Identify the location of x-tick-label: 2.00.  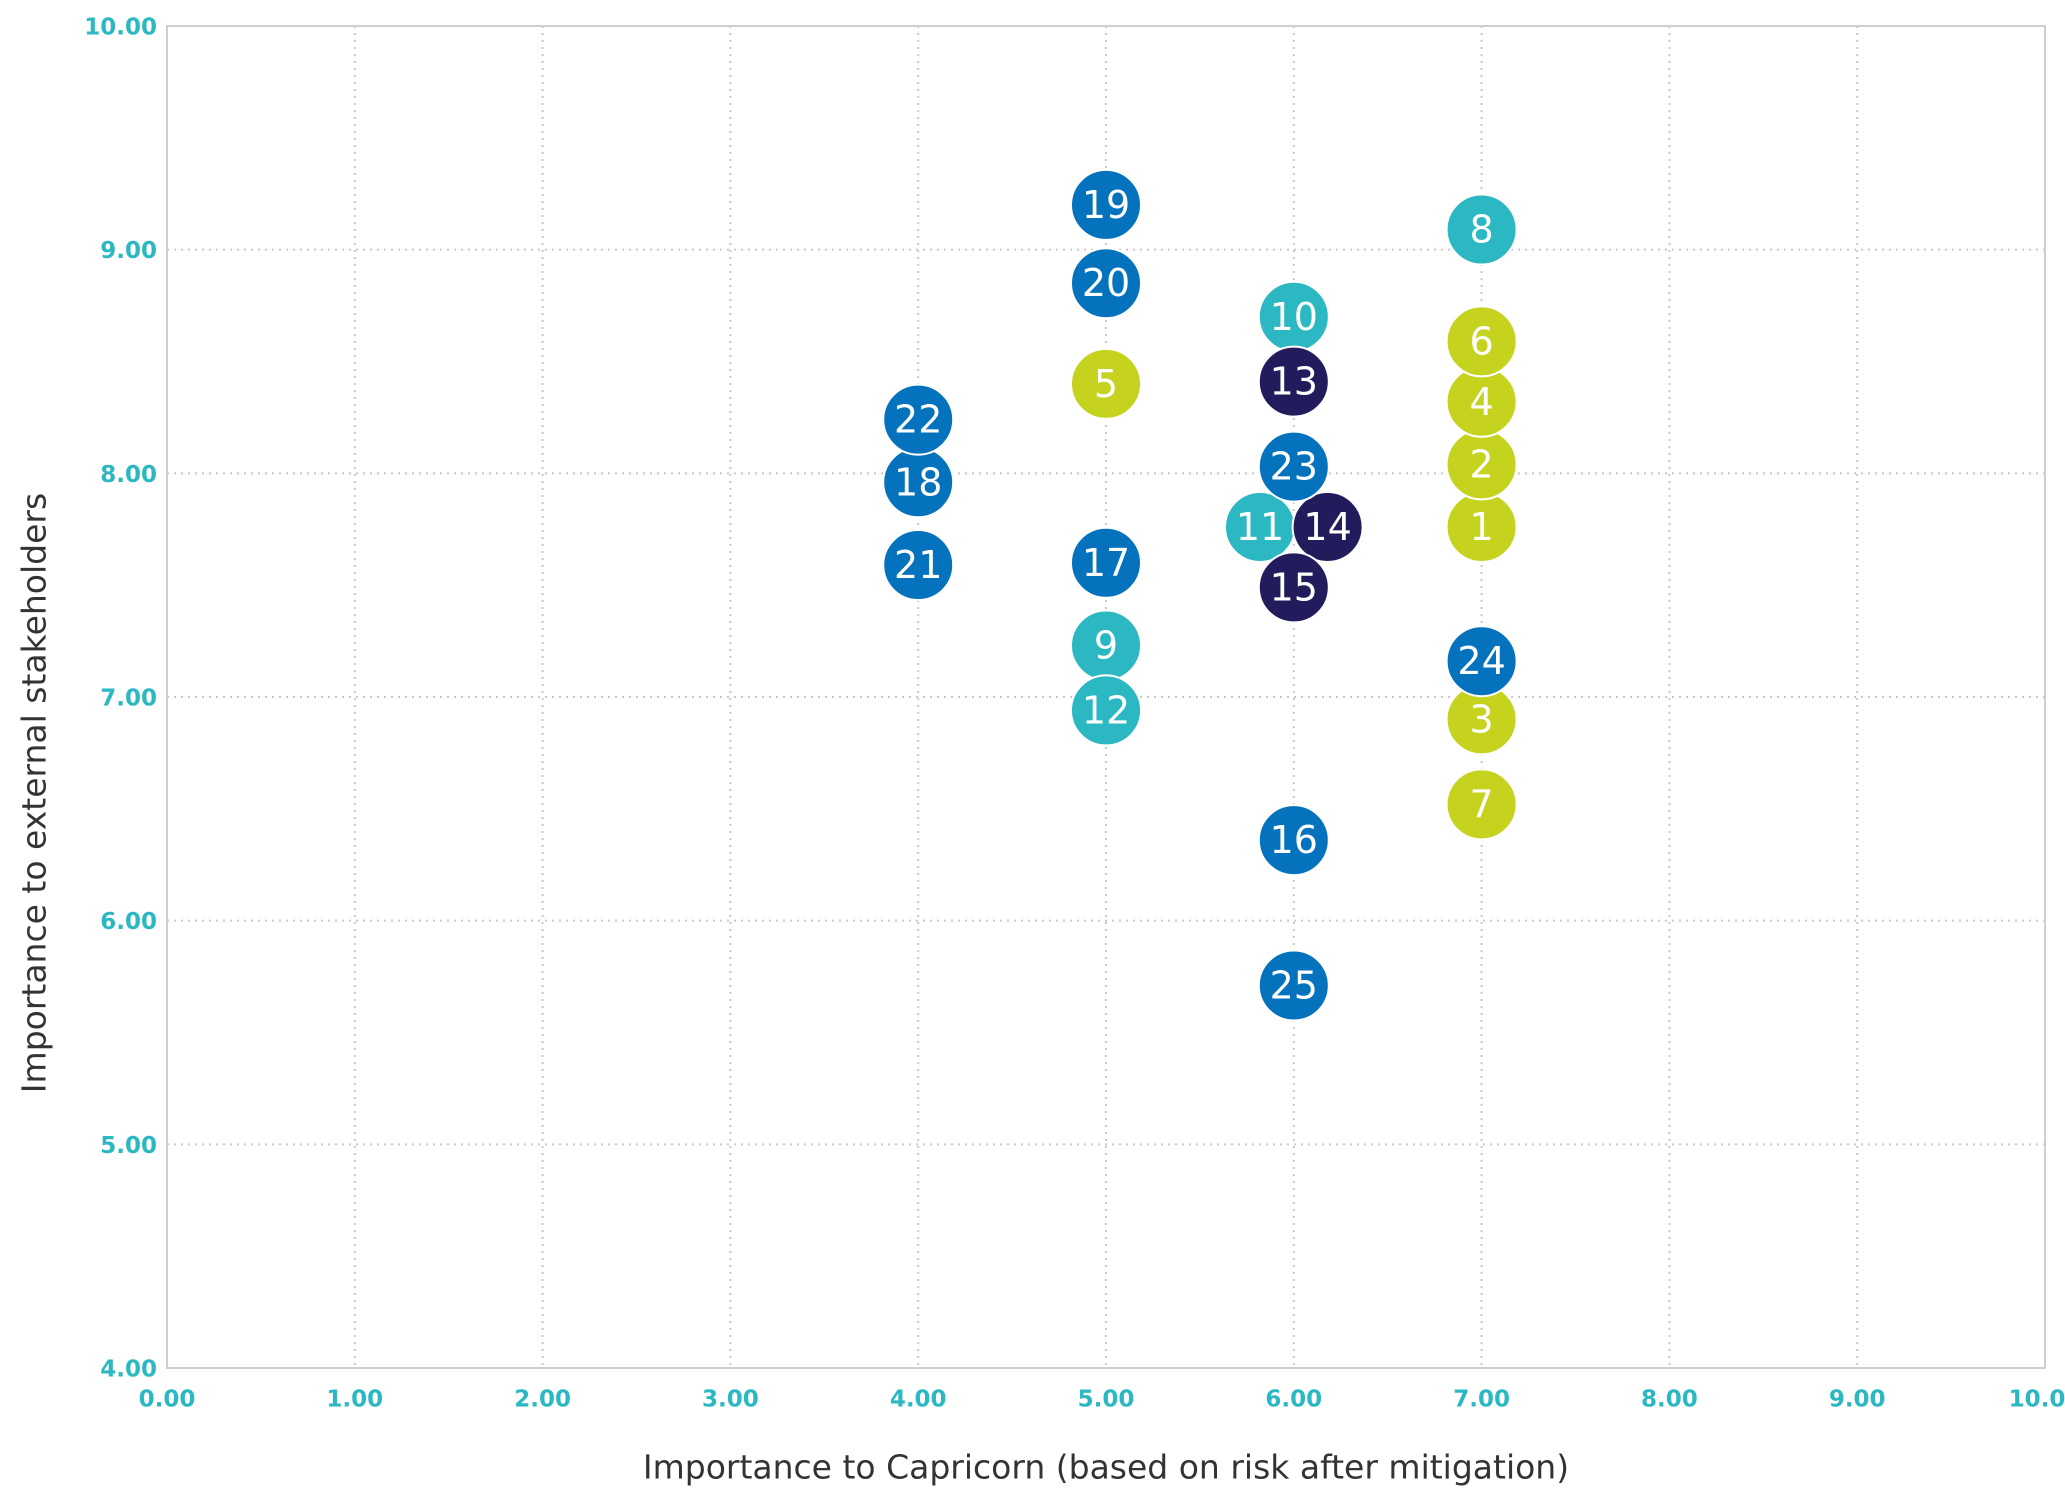
(542, 1400).